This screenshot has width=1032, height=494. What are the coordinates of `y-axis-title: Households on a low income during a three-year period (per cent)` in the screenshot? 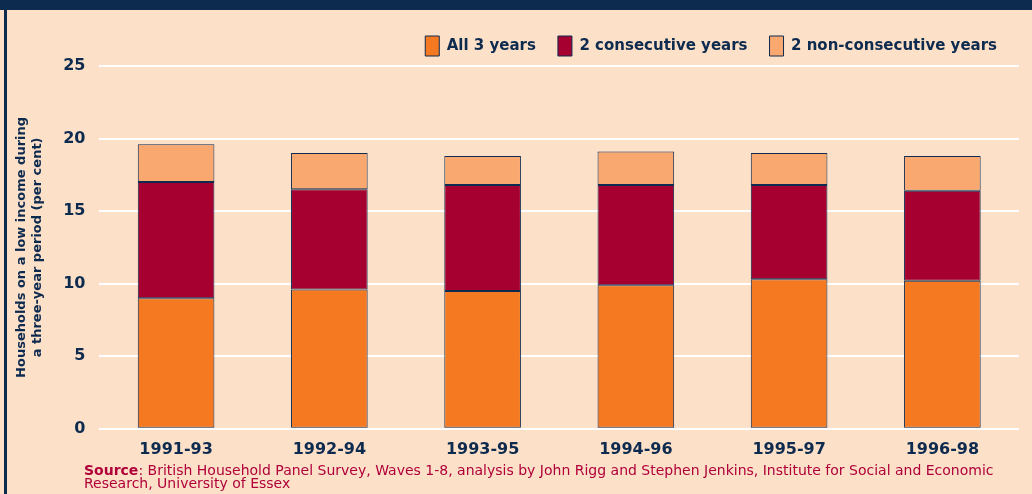 It's located at (28, 247).